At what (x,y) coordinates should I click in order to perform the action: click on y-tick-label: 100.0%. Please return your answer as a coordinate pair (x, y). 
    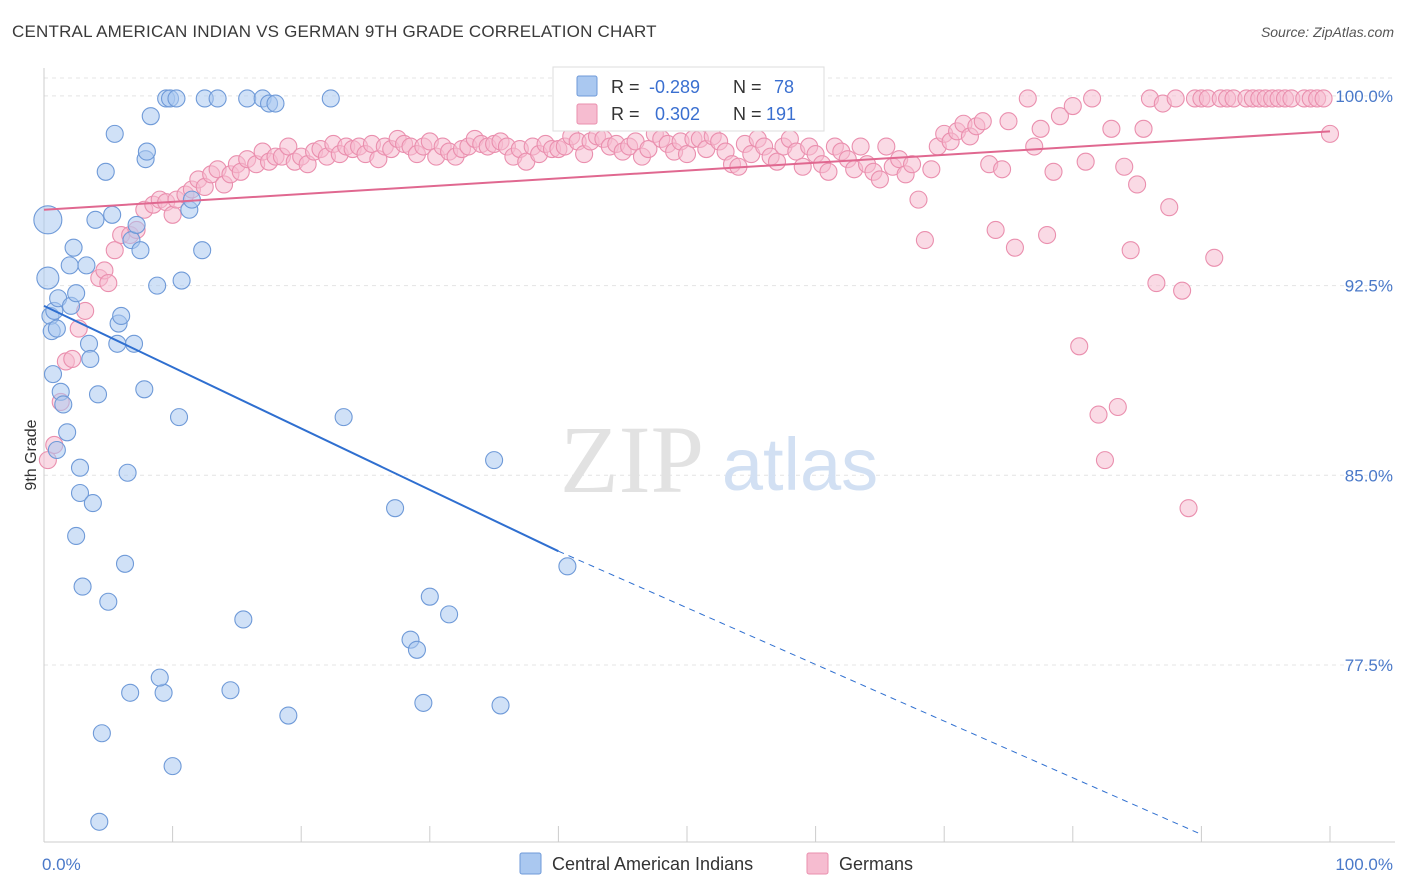
    Looking at the image, I should click on (1364, 96).